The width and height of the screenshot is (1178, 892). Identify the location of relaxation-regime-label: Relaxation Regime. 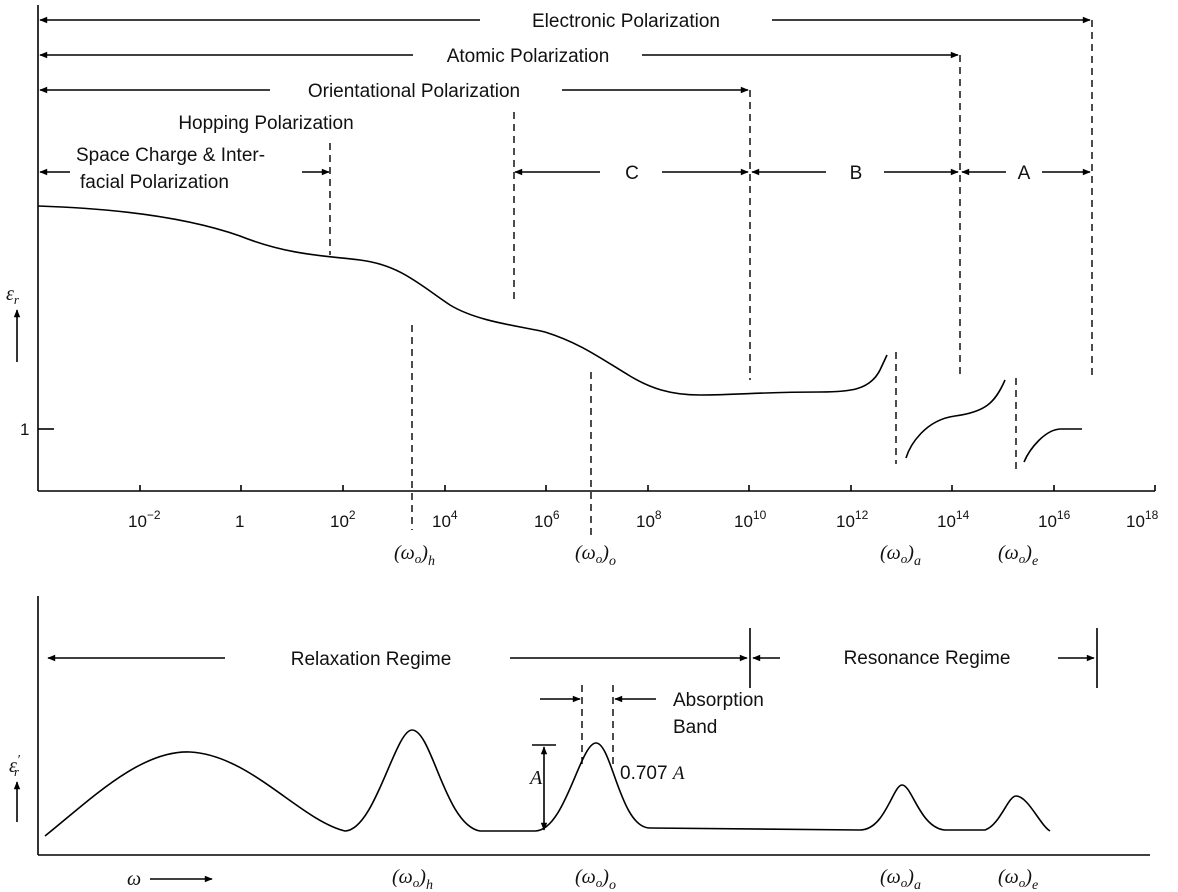
(371, 659).